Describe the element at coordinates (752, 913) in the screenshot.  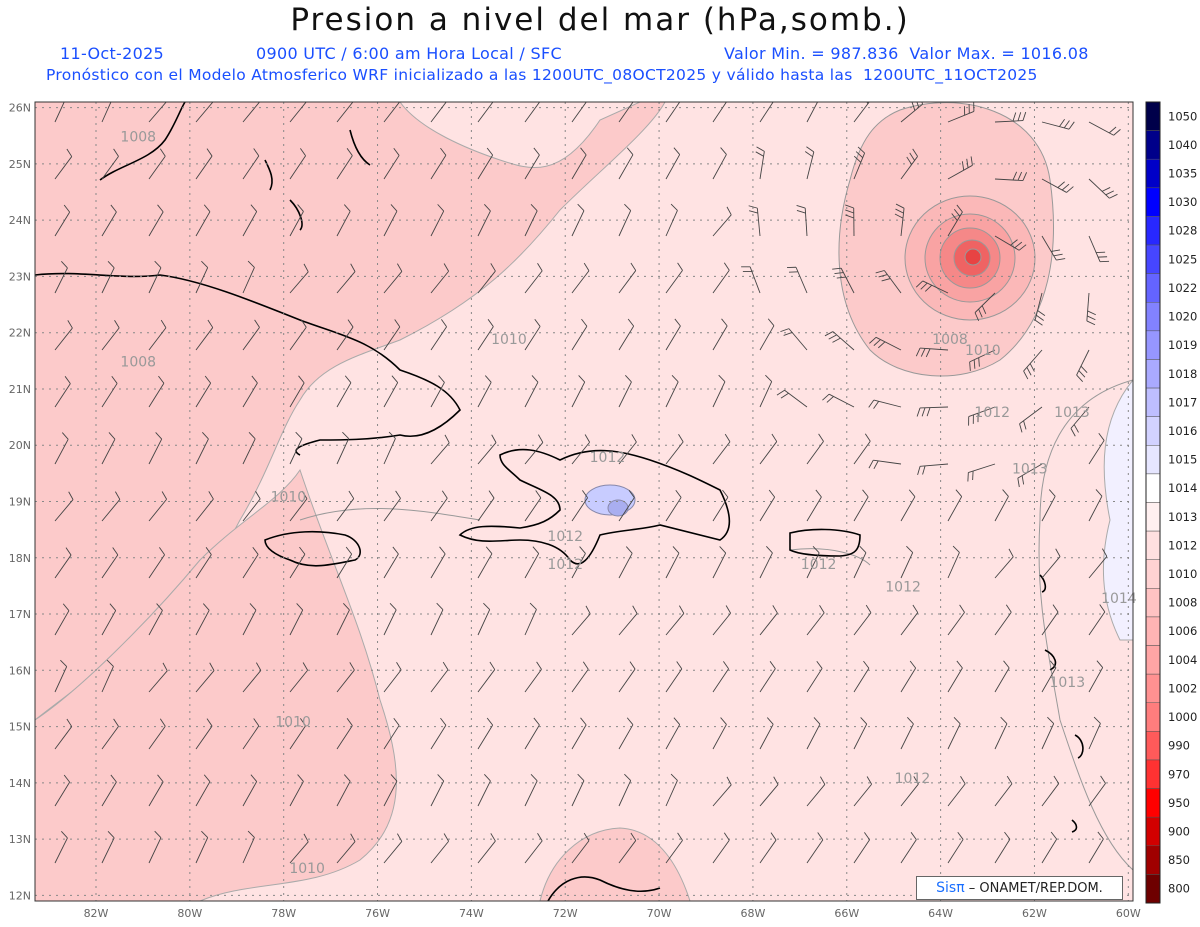
I see `lon-tick-label: 68W` at that location.